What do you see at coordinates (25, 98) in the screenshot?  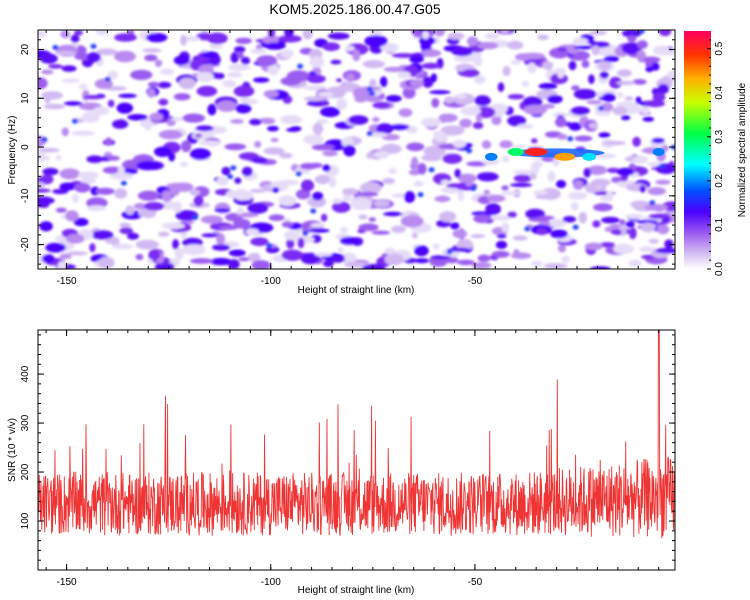 I see `heatmap-y-tick-label: 10` at bounding box center [25, 98].